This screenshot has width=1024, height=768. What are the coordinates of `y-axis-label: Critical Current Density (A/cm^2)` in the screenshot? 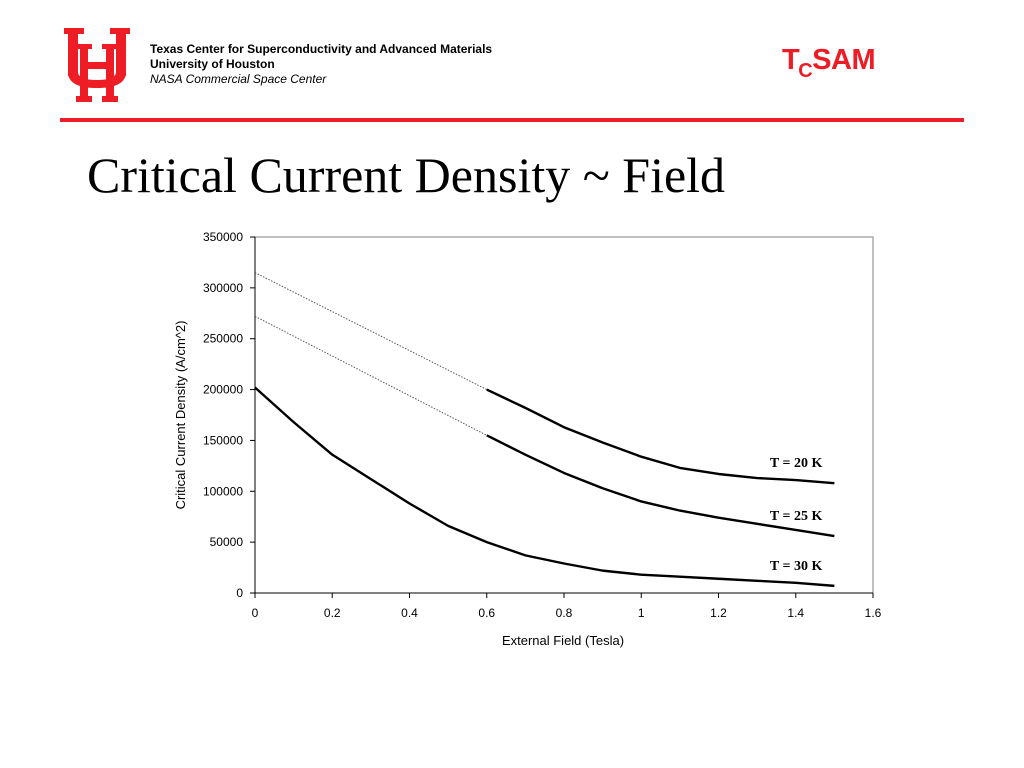 It's located at (180, 415).